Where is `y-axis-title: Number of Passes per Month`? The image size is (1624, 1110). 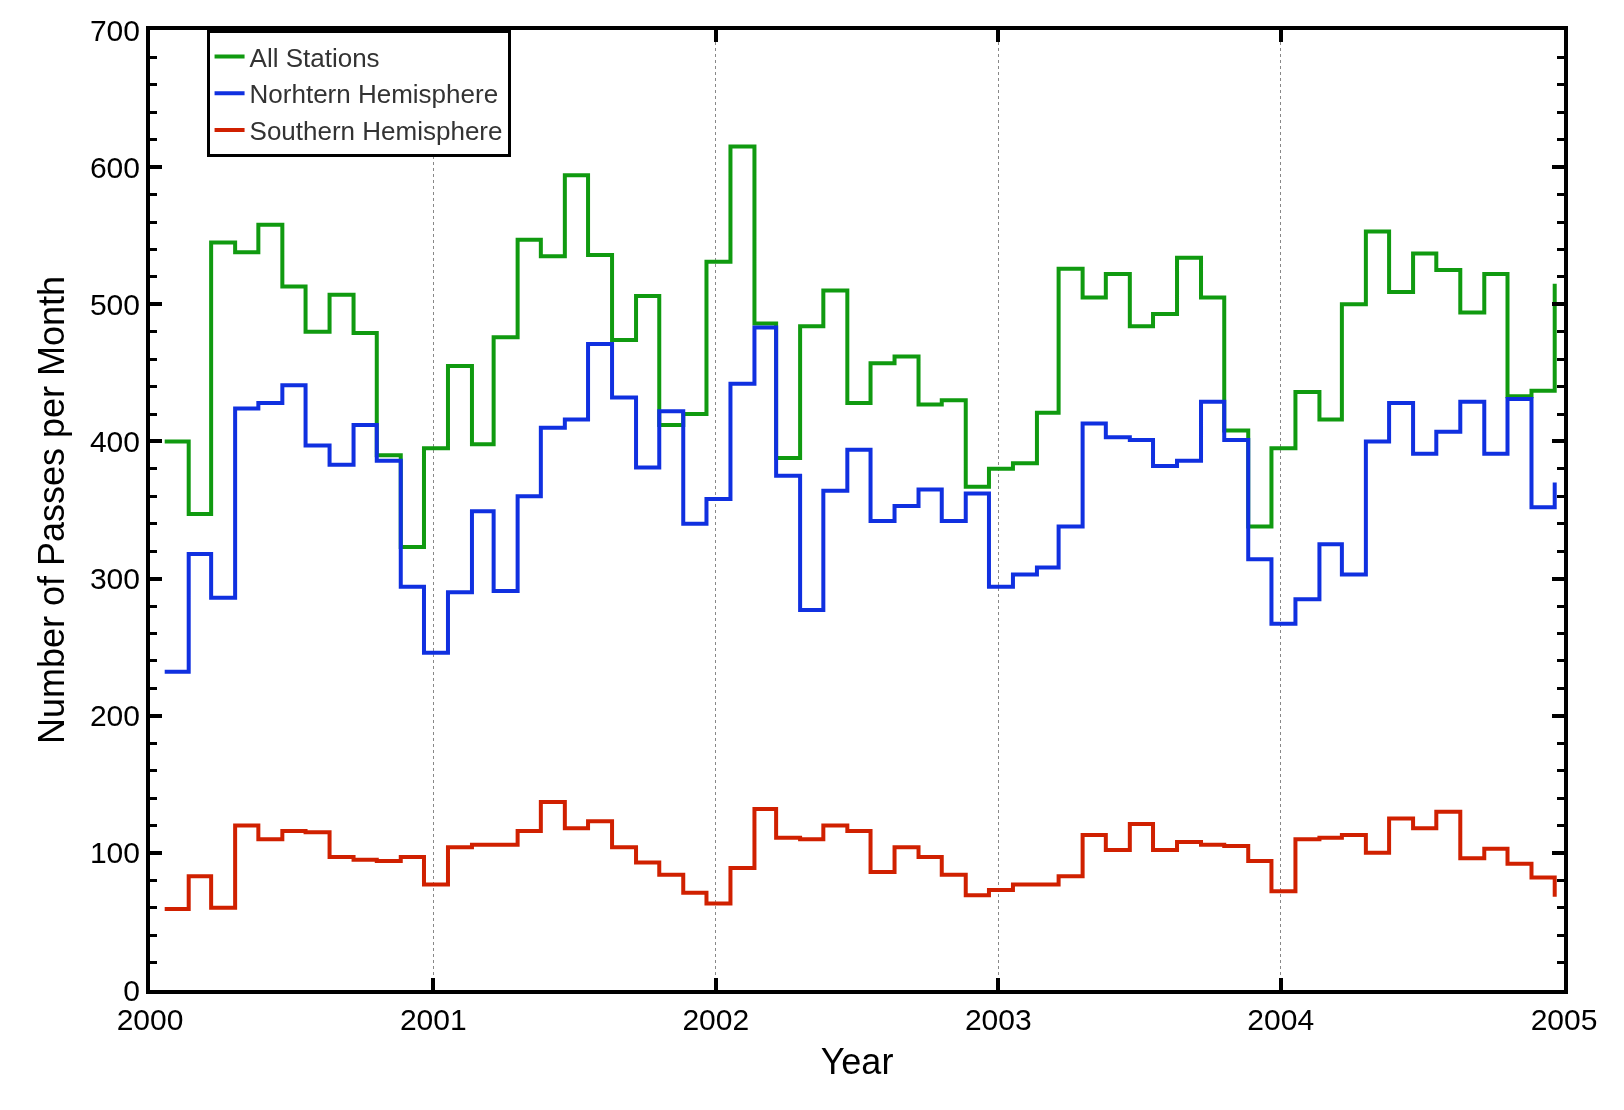
y-axis-title: Number of Passes per Month is located at coordinates (52, 510).